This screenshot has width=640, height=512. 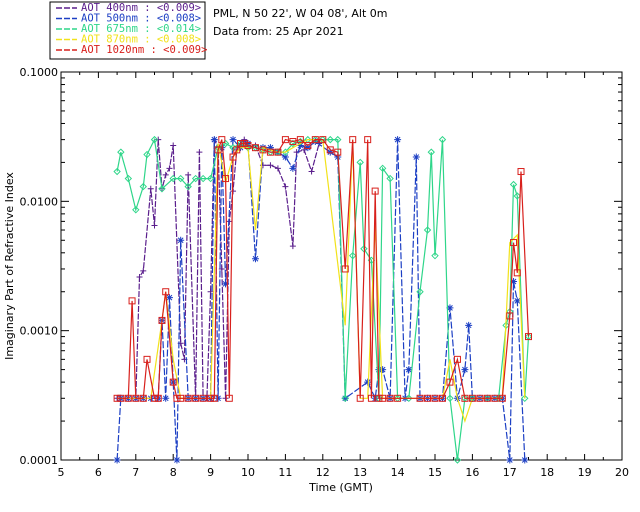 I want to click on x-tick-label: 12, so click(x=323, y=472).